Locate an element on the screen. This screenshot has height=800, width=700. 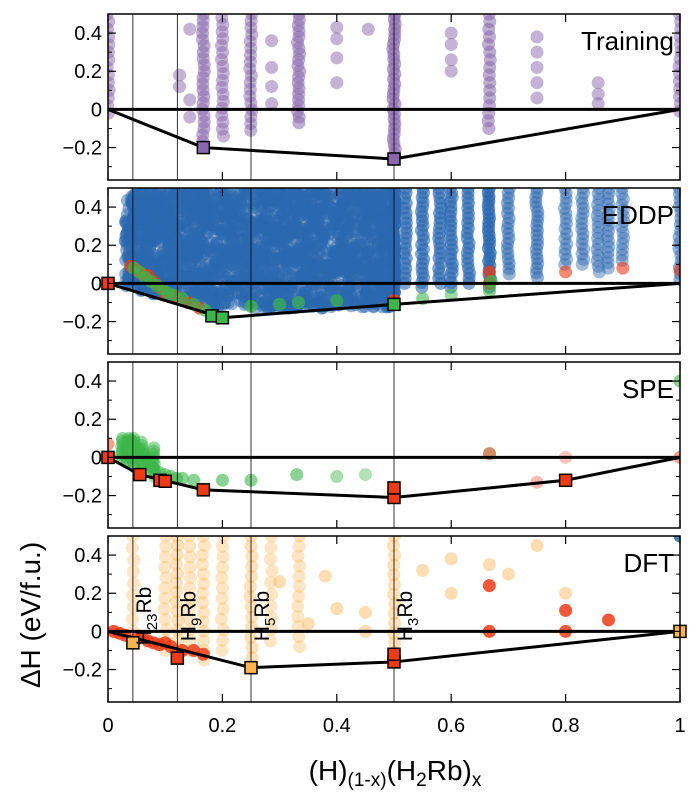
panel-title: SPE is located at coordinates (648, 389).